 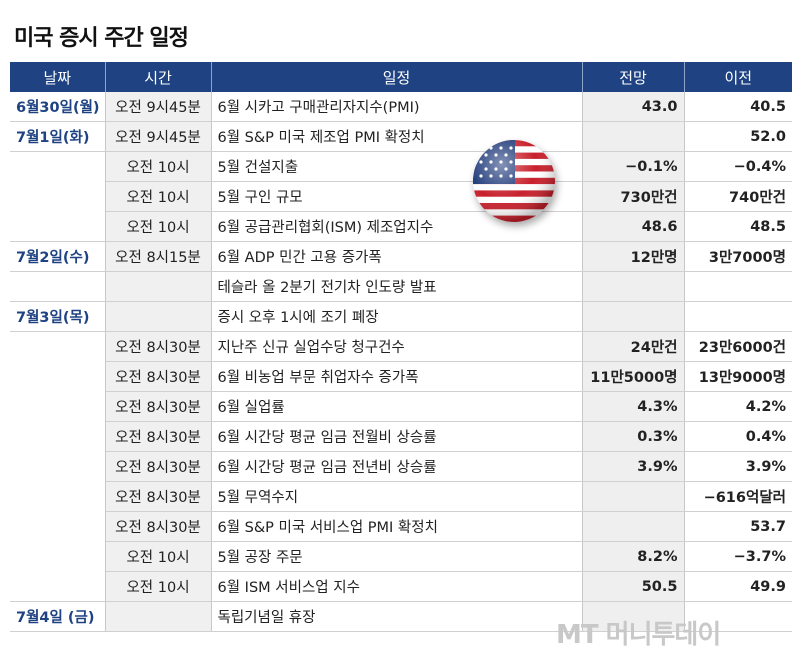 I want to click on table-row: 오전 8시30분 6월 시간당 평균 임금 전월비 상승률 0.3% 0.4%, so click(x=401, y=436).